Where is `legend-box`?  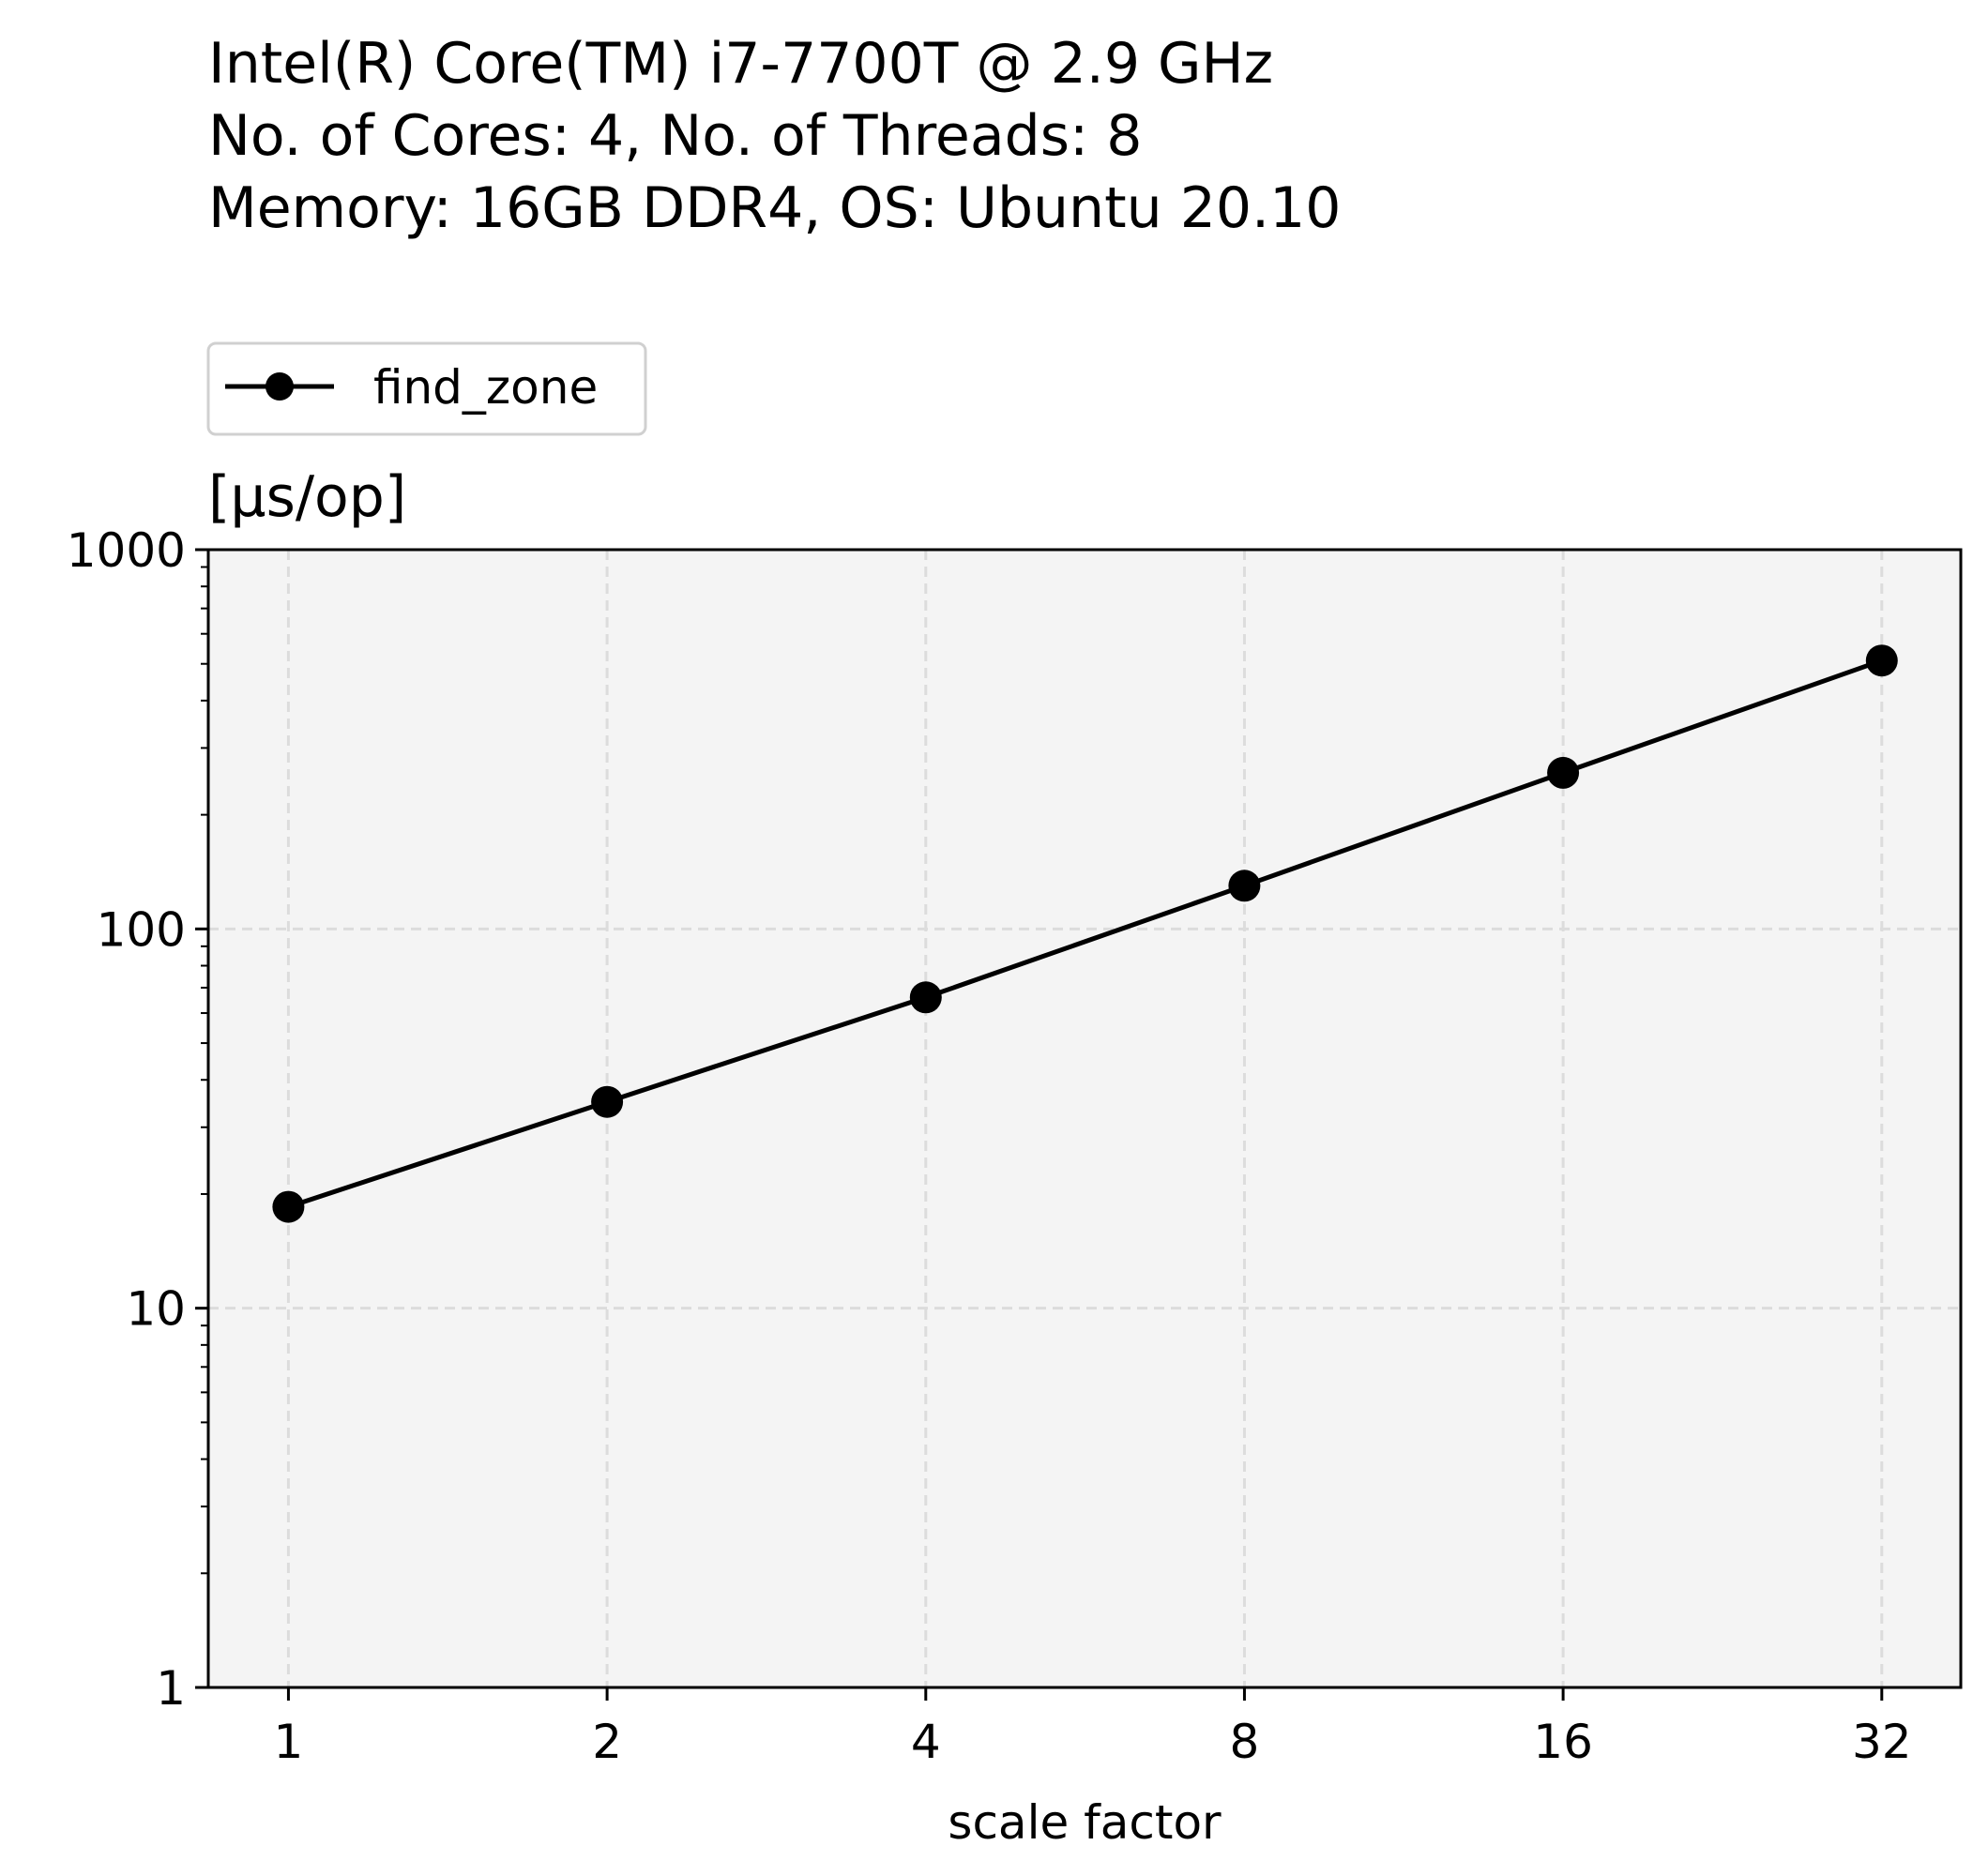
legend-box is located at coordinates (426, 388).